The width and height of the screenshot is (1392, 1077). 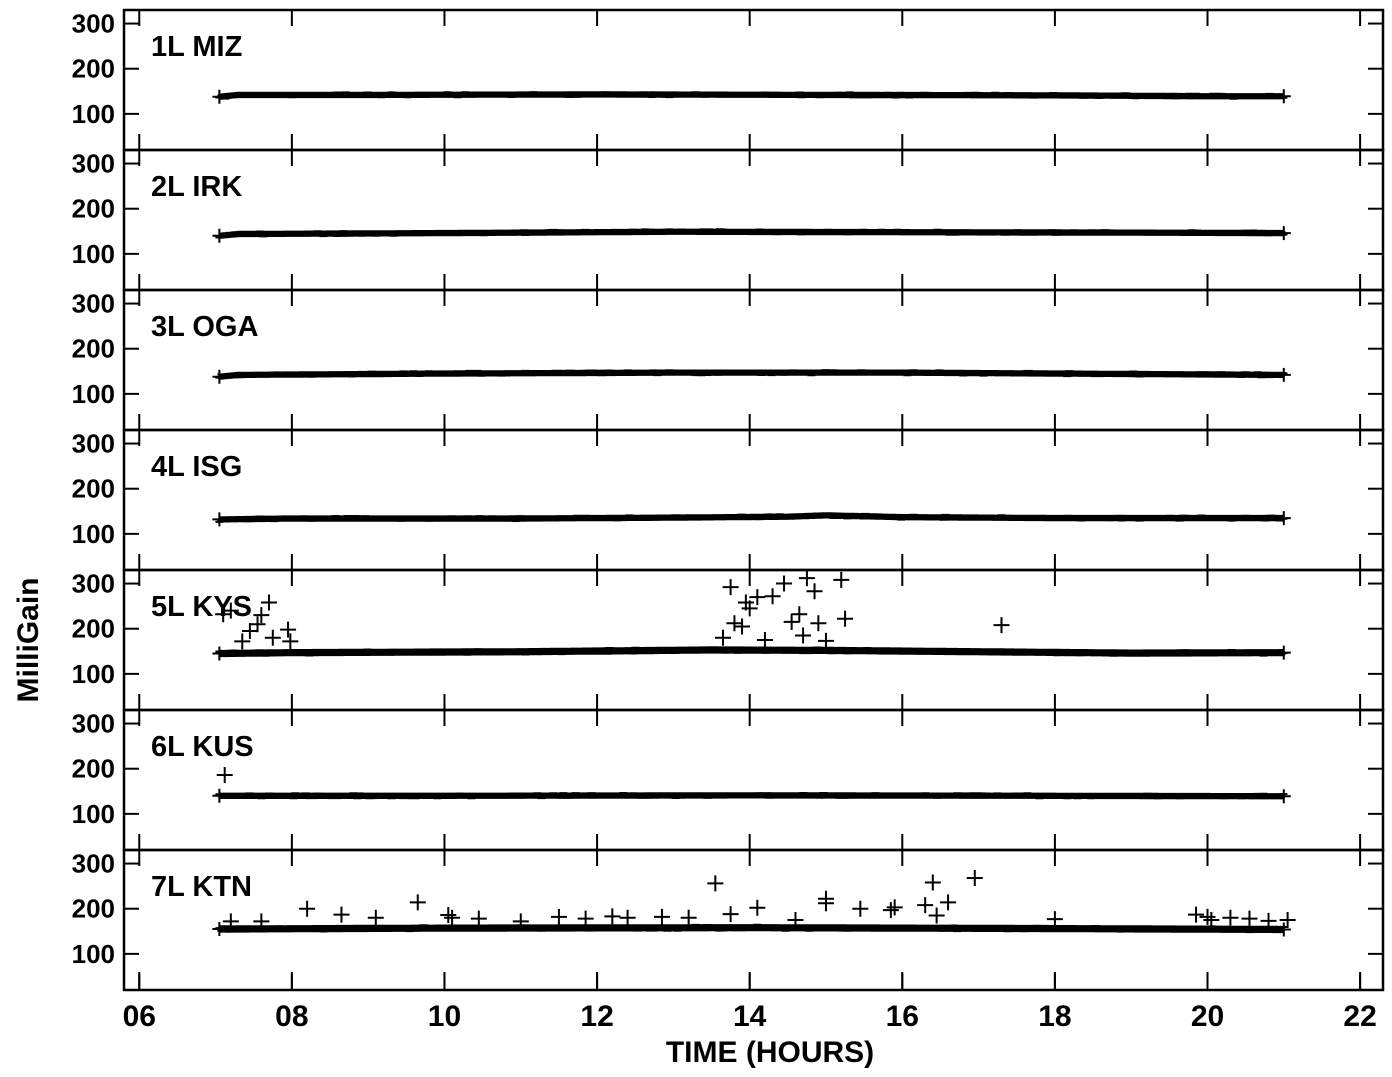 What do you see at coordinates (196, 47) in the screenshot?
I see `station-label: 1L MIZ` at bounding box center [196, 47].